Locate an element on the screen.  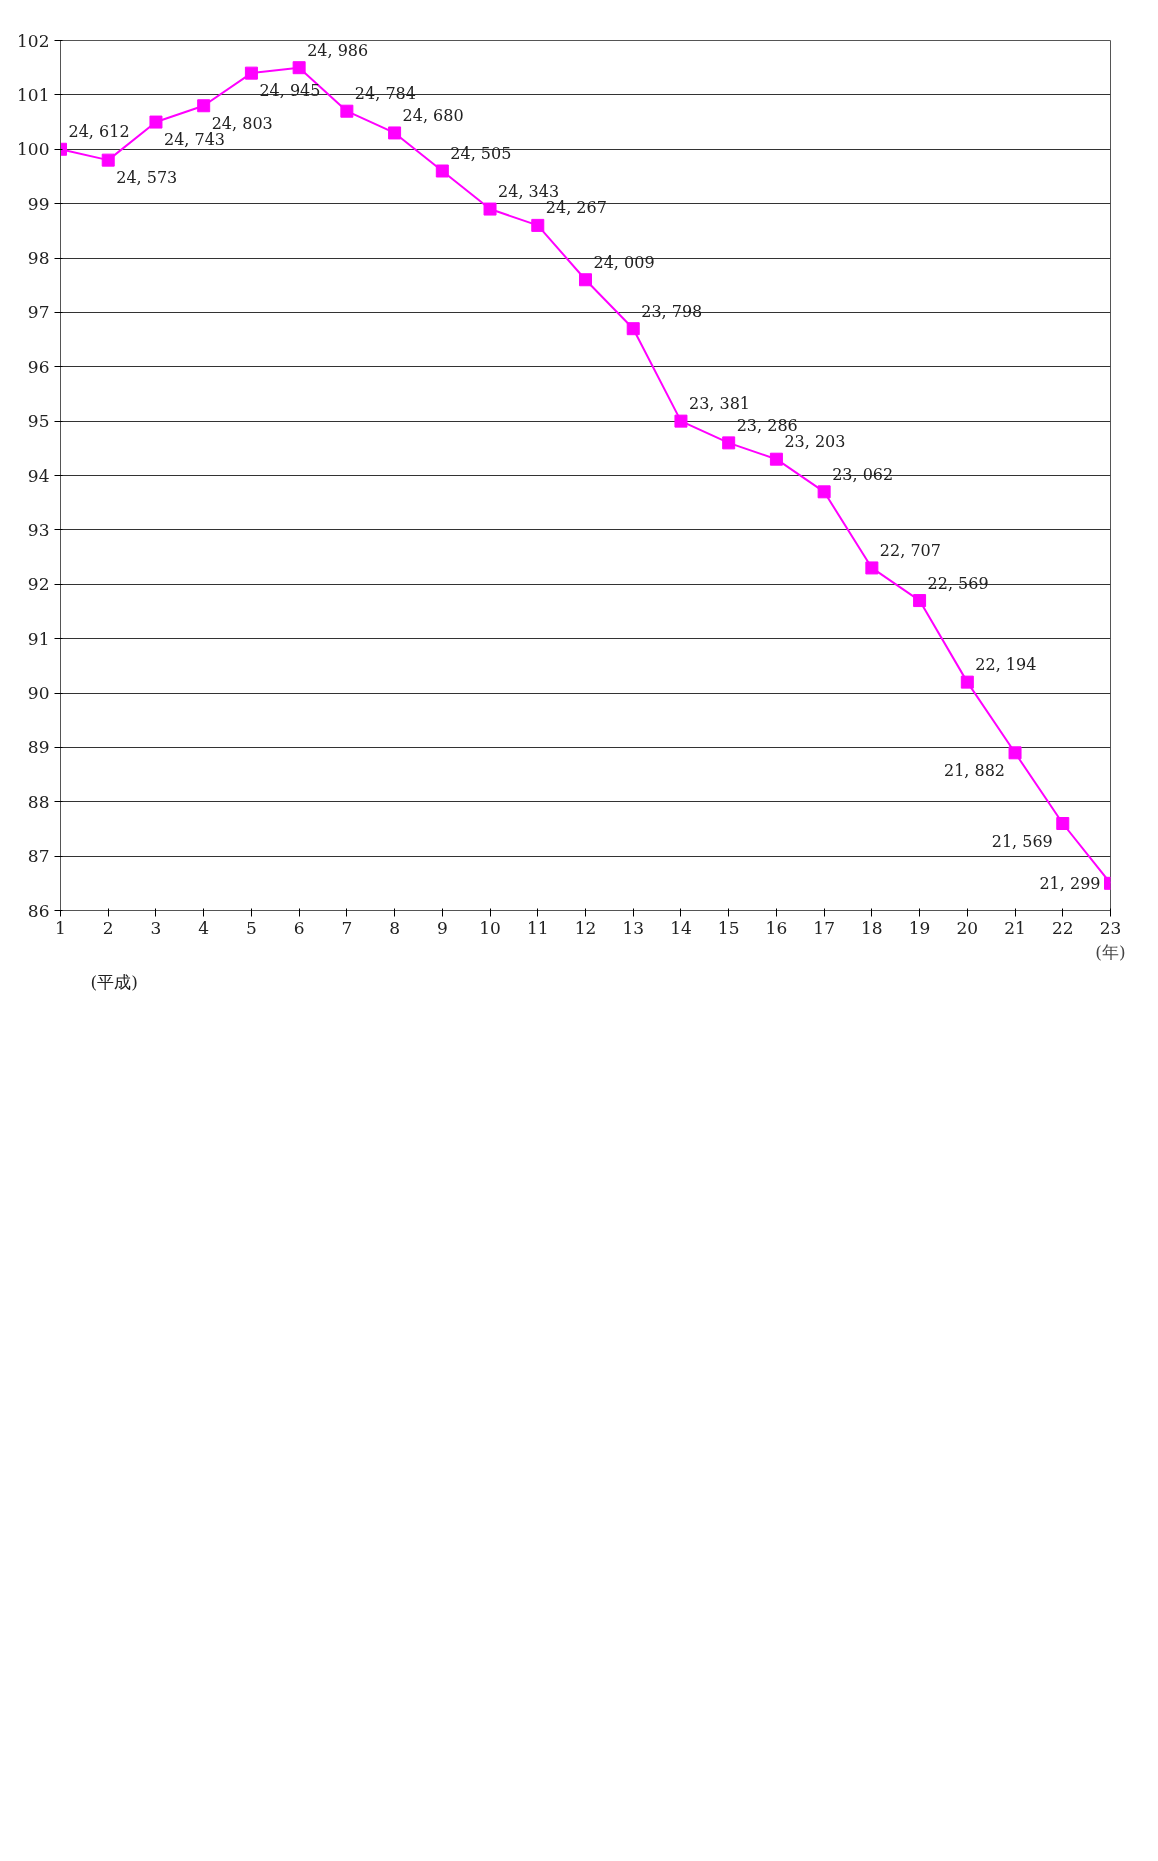
y-tick-label: 102 is located at coordinates (33, 40).